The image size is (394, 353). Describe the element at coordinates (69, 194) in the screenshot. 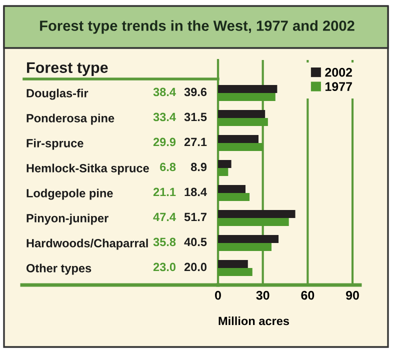

I see `y-tick-label: Lodgepole pine` at that location.